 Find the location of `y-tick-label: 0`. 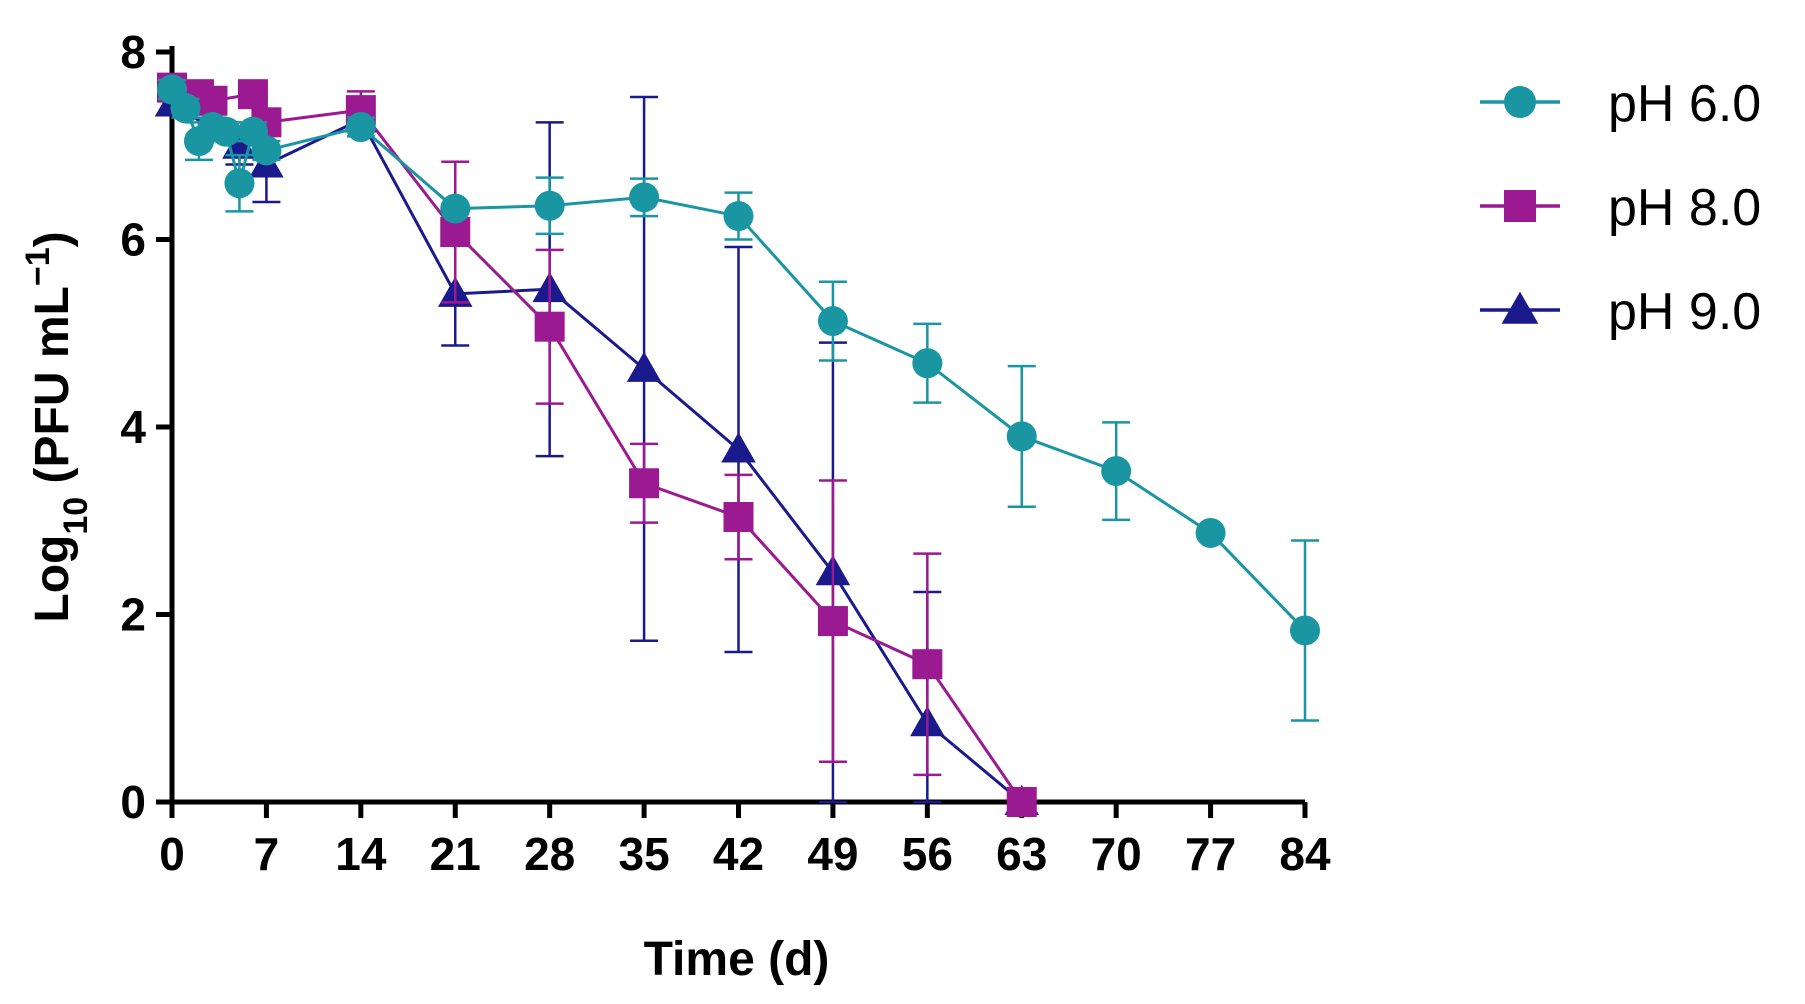

y-tick-label: 0 is located at coordinates (133, 802).